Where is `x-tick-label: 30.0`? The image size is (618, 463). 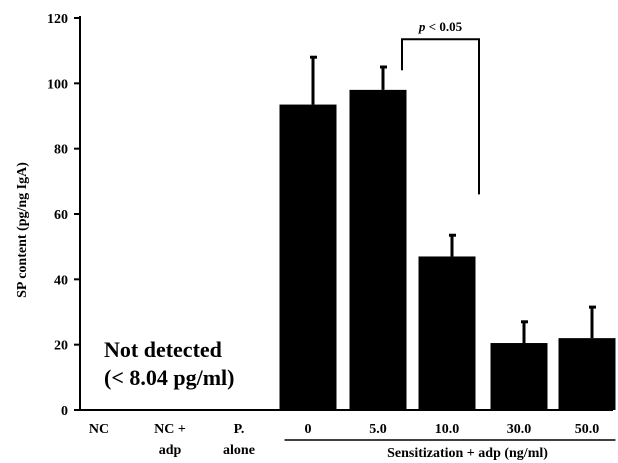
x-tick-label: 30.0 is located at coordinates (519, 429).